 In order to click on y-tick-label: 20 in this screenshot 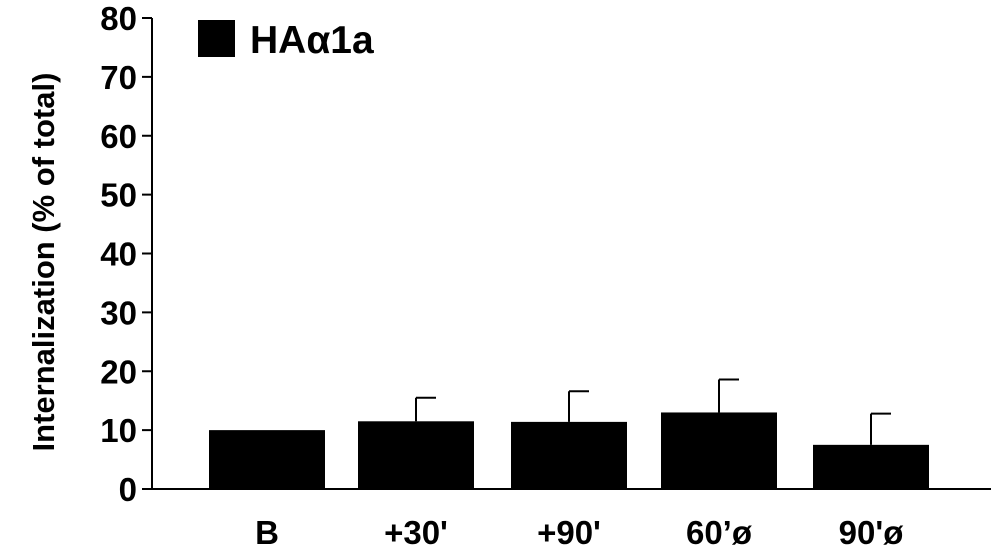, I will do `click(118, 371)`.